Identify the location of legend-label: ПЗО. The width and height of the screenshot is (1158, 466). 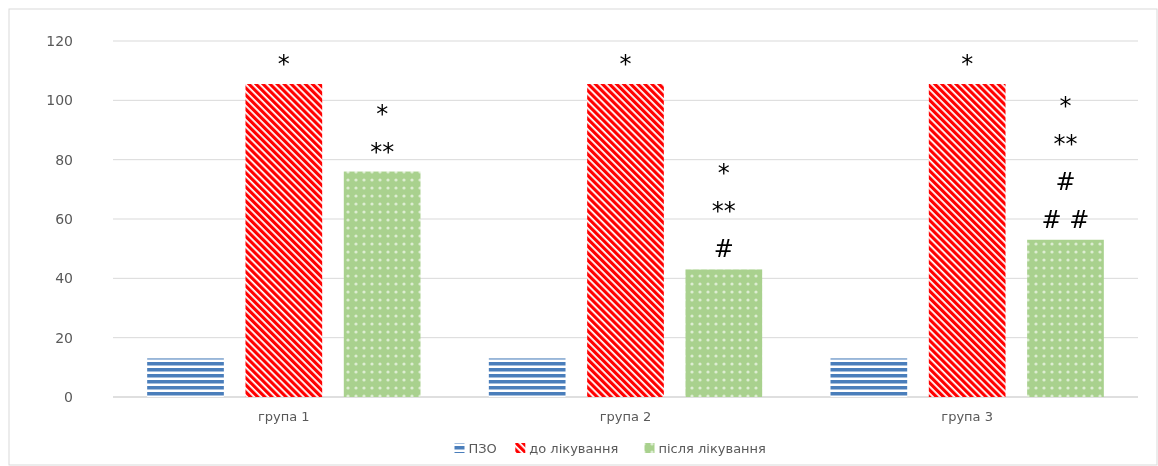
(482, 448).